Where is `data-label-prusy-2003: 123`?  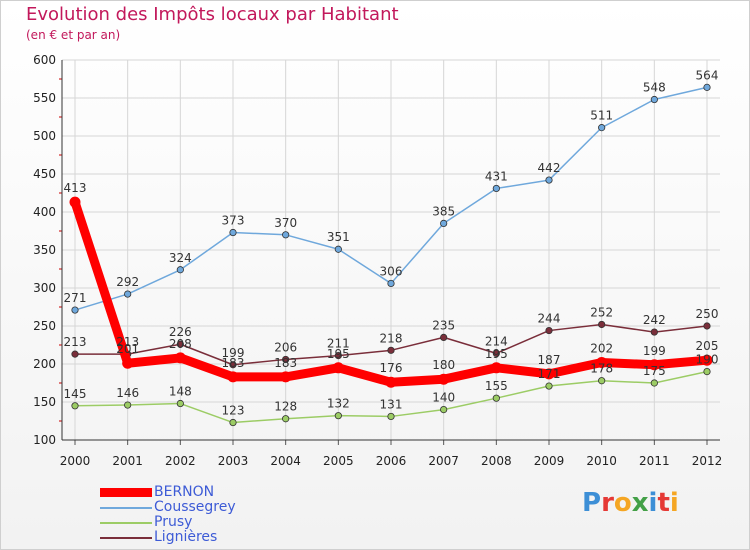
data-label-prusy-2003: 123 is located at coordinates (233, 411).